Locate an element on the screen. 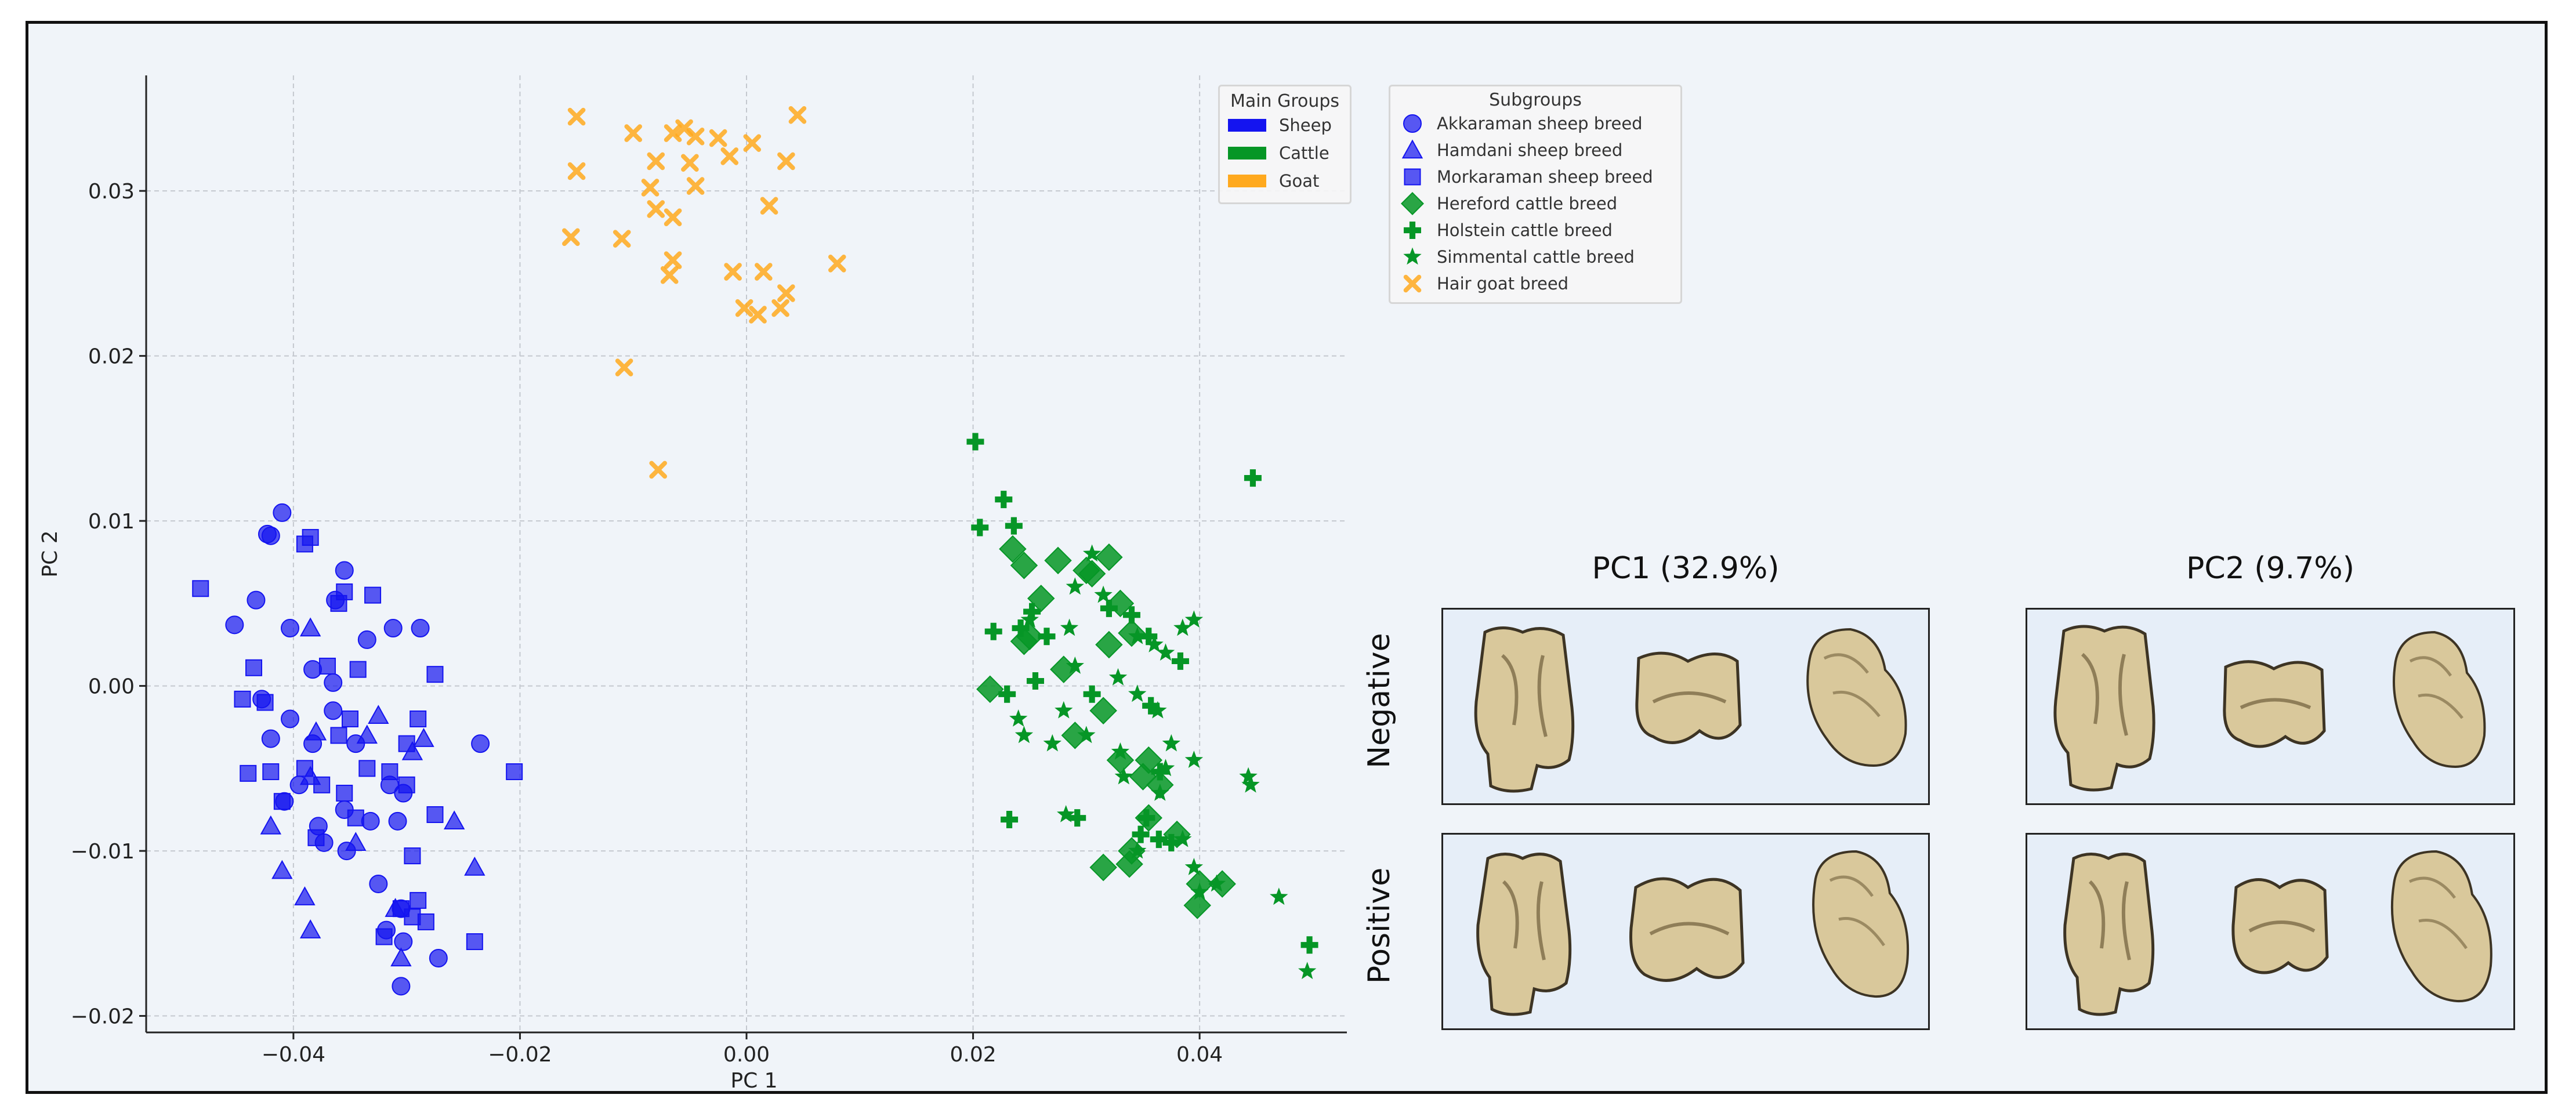 Image resolution: width=2576 pixels, height=1120 pixels. x-tick-label: 0.00 is located at coordinates (746, 1055).